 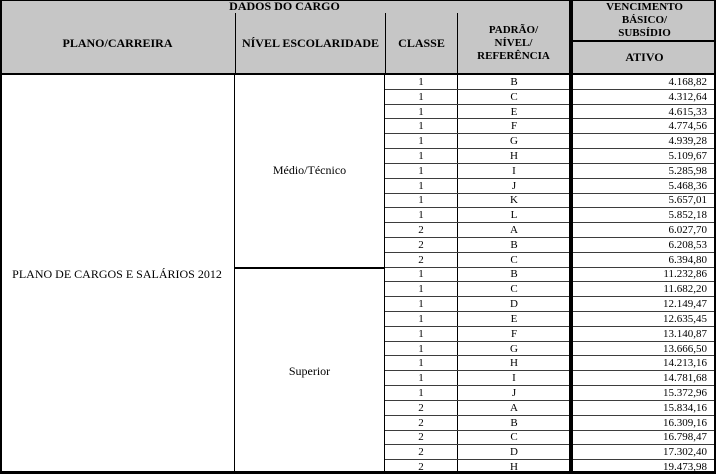 What do you see at coordinates (688, 155) in the screenshot?
I see `cell-ativo-value: 5.109,67` at bounding box center [688, 155].